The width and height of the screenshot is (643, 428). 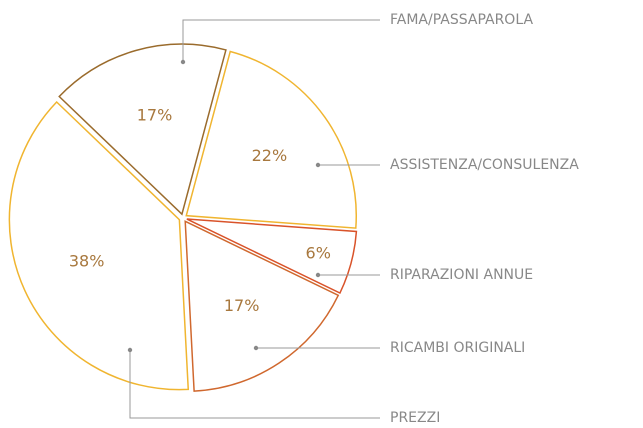 What do you see at coordinates (318, 253) in the screenshot?
I see `slice-label: 6%` at bounding box center [318, 253].